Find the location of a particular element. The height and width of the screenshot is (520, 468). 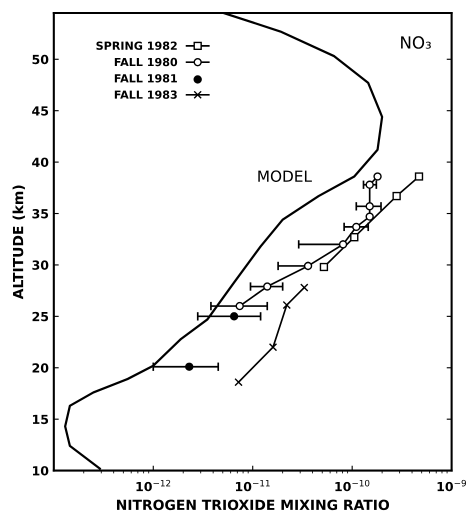

legend-label: FALL 1983 is located at coordinates (145, 94).